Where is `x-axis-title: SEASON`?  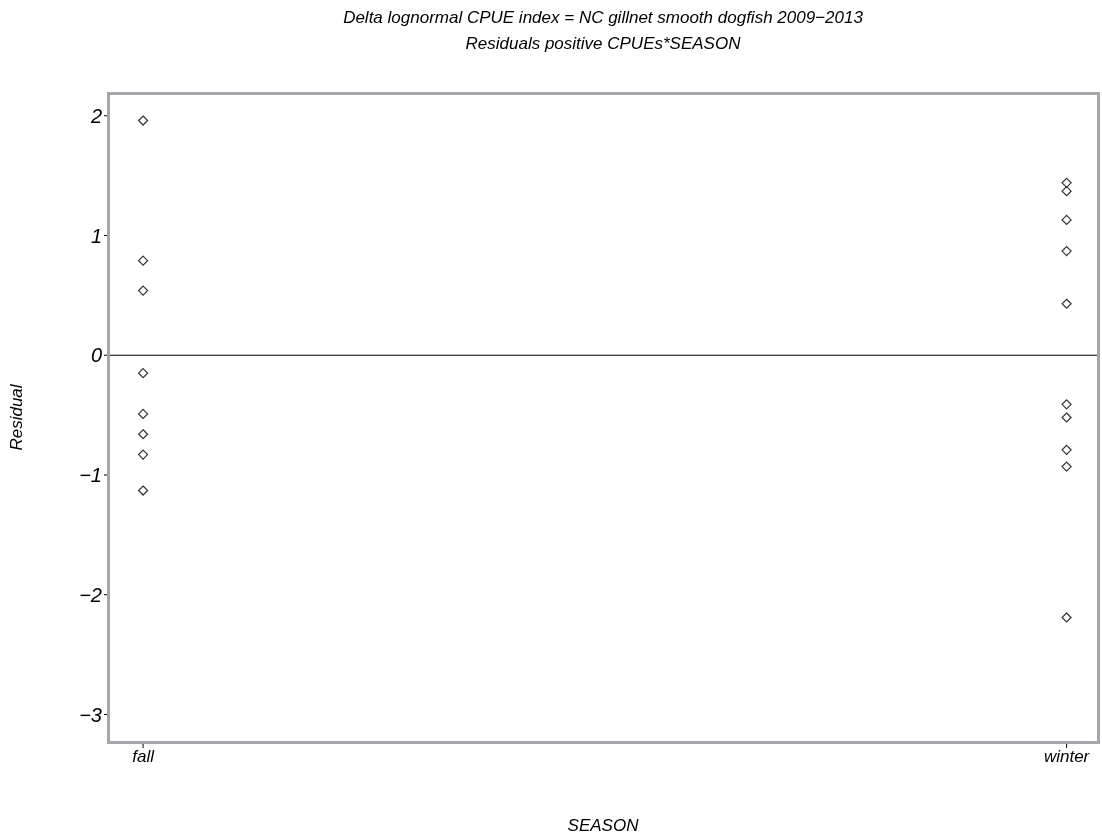 x-axis-title: SEASON is located at coordinates (603, 824).